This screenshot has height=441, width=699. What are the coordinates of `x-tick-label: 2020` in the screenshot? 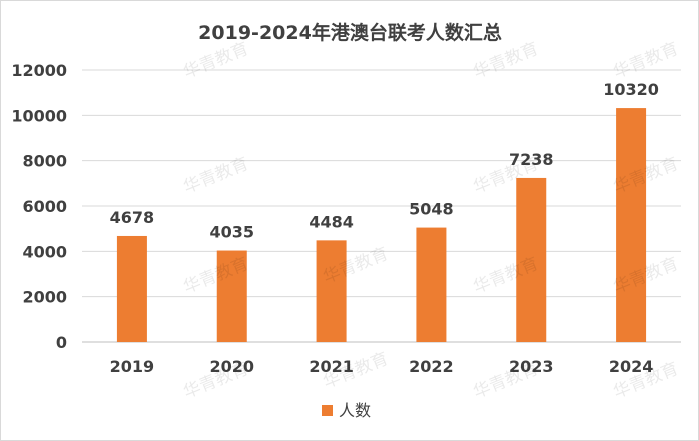 It's located at (231, 366).